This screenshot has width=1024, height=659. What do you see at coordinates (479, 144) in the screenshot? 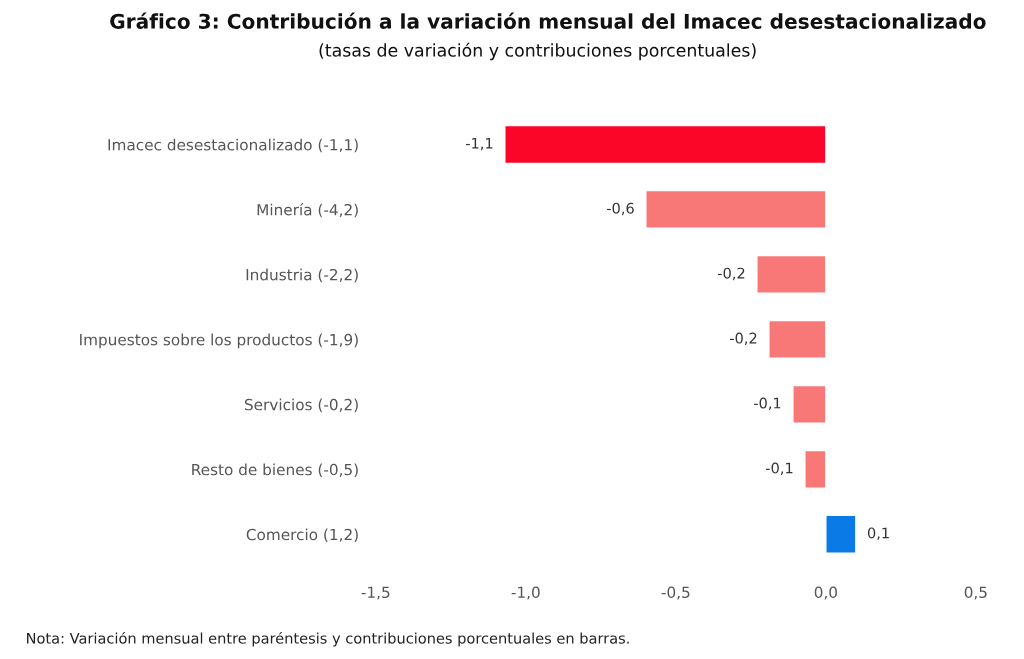
I see `data-label: -1,1` at bounding box center [479, 144].